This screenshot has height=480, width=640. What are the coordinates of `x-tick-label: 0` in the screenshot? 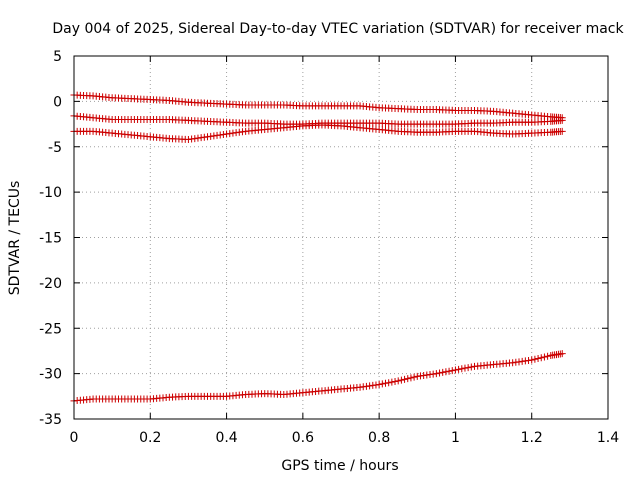 It's located at (74, 438).